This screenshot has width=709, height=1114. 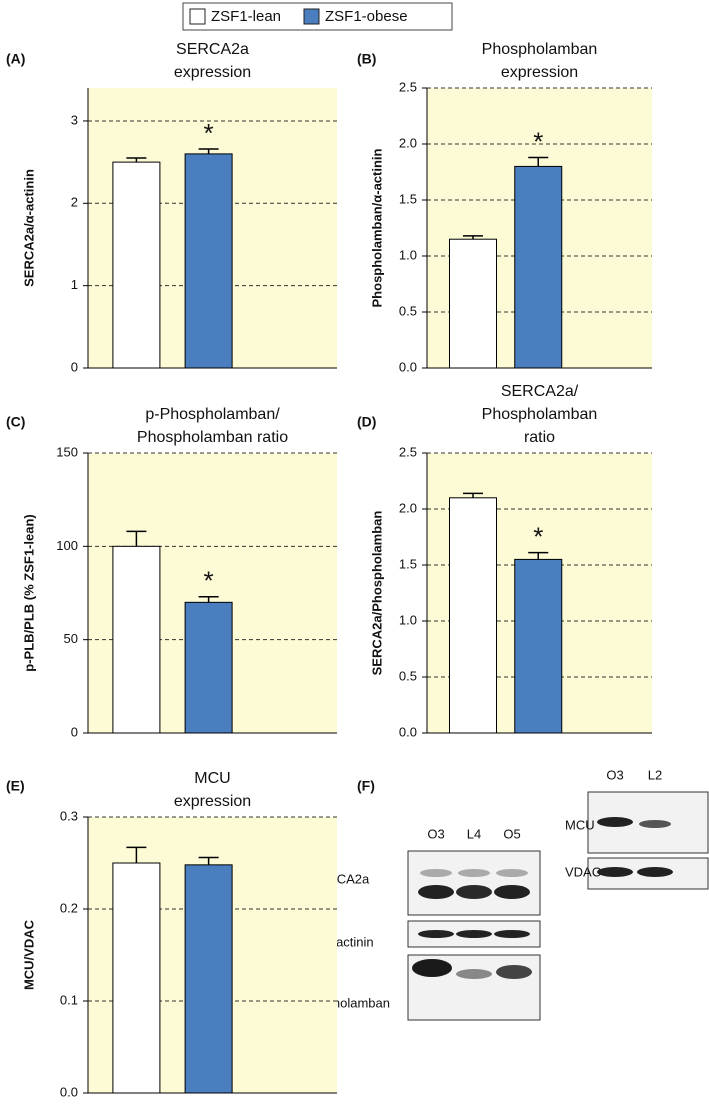 I want to click on blot, so click(x=474, y=883).